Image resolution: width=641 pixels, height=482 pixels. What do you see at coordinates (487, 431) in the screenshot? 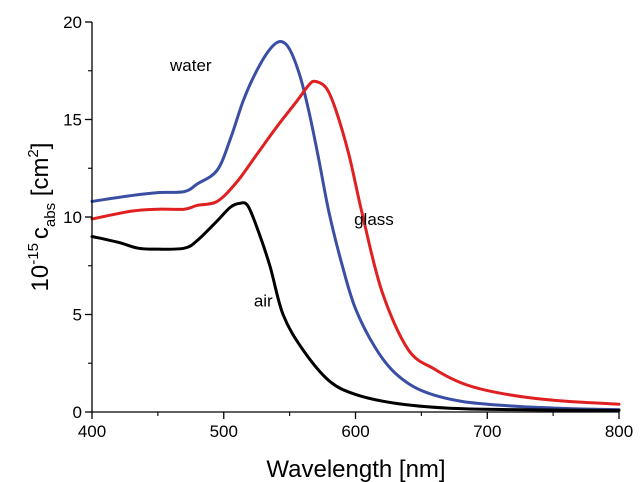
I see `x-tick-label: 700` at bounding box center [487, 431].